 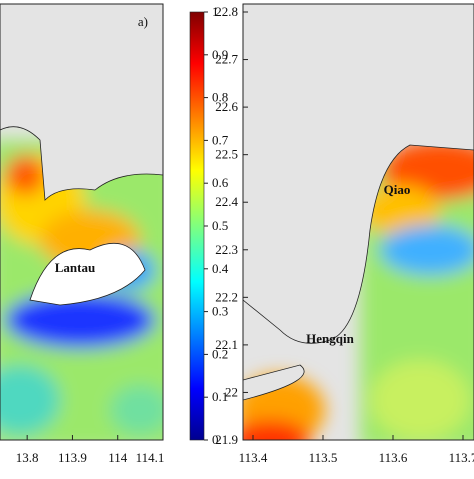 What do you see at coordinates (72, 457) in the screenshot?
I see `x-tick-label: 113.9` at bounding box center [72, 457].